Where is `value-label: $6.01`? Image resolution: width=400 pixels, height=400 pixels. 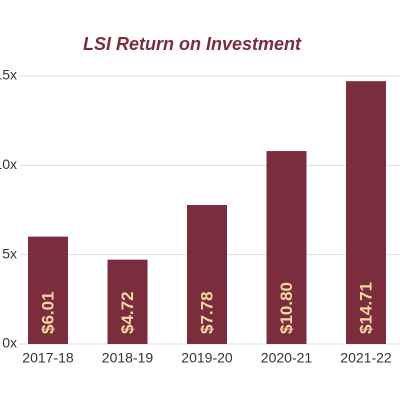
value-label: $6.01 is located at coordinates (47, 312).